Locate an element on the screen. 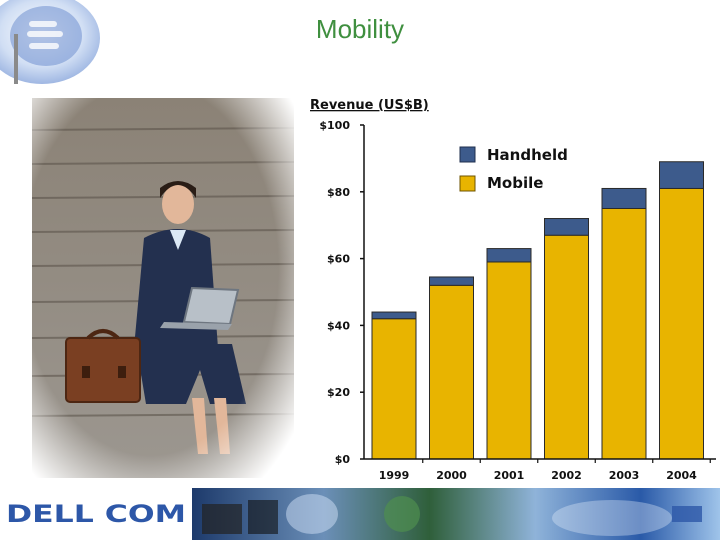  x-tick-label: 2000 is located at coordinates (451, 475).